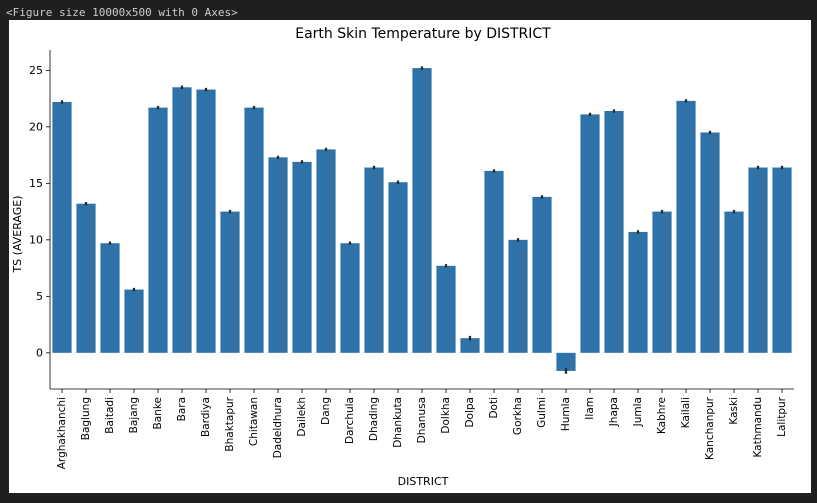 The width and height of the screenshot is (817, 503). Describe the element at coordinates (494, 408) in the screenshot. I see `x-tick-label: Doti` at that location.